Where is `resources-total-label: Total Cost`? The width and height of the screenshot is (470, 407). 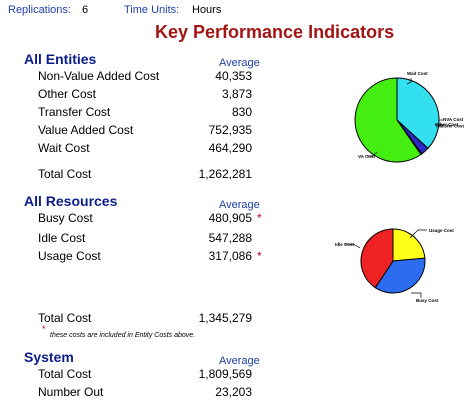 resources-total-label: Total Cost is located at coordinates (65, 318).